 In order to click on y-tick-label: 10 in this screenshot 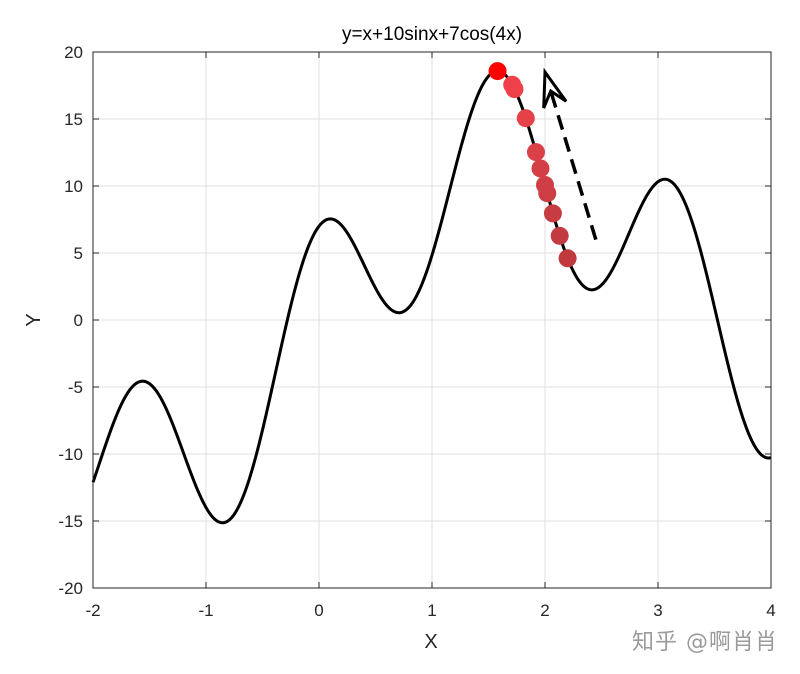, I will do `click(73, 186)`.